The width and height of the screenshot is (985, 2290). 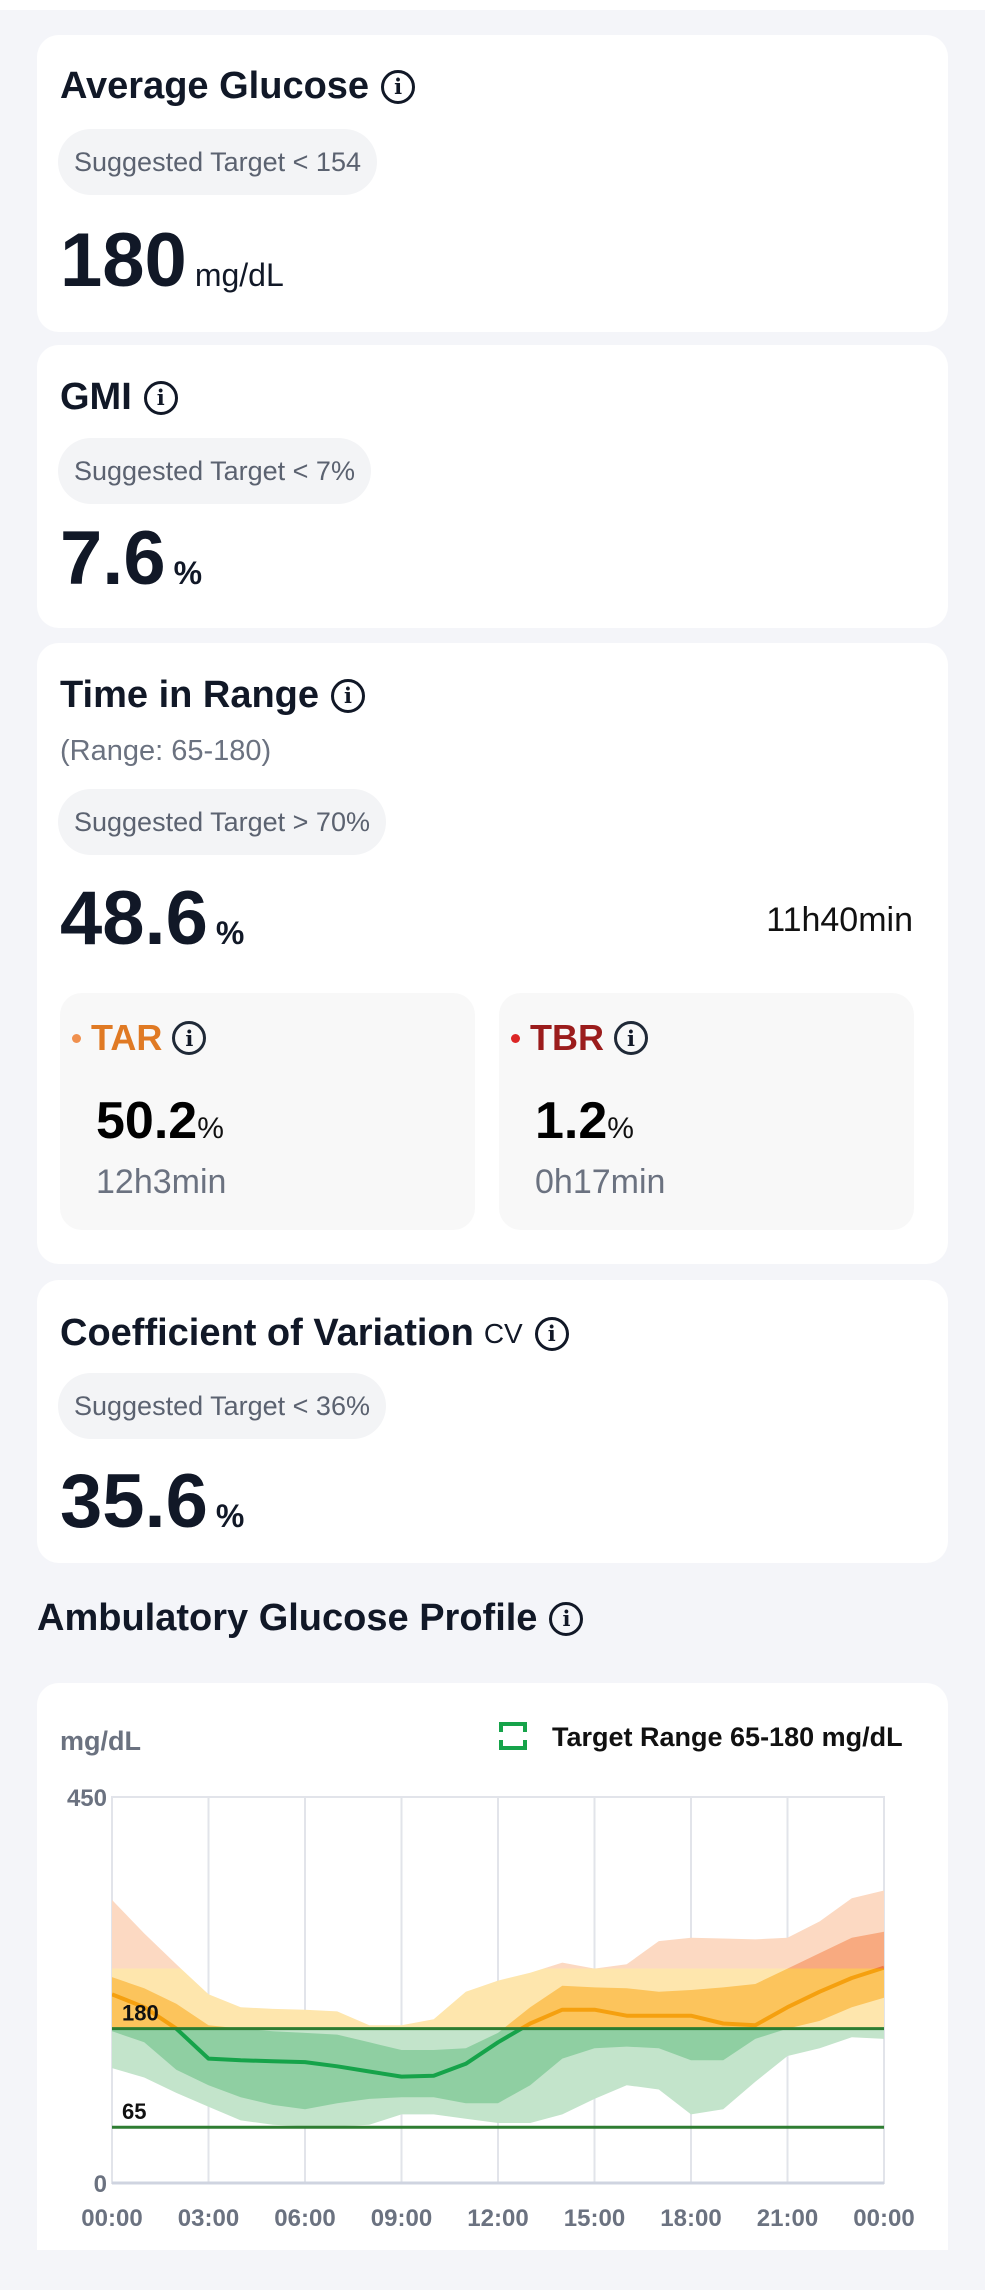 I want to click on x-tick-label: 09:00, so click(x=401, y=2218).